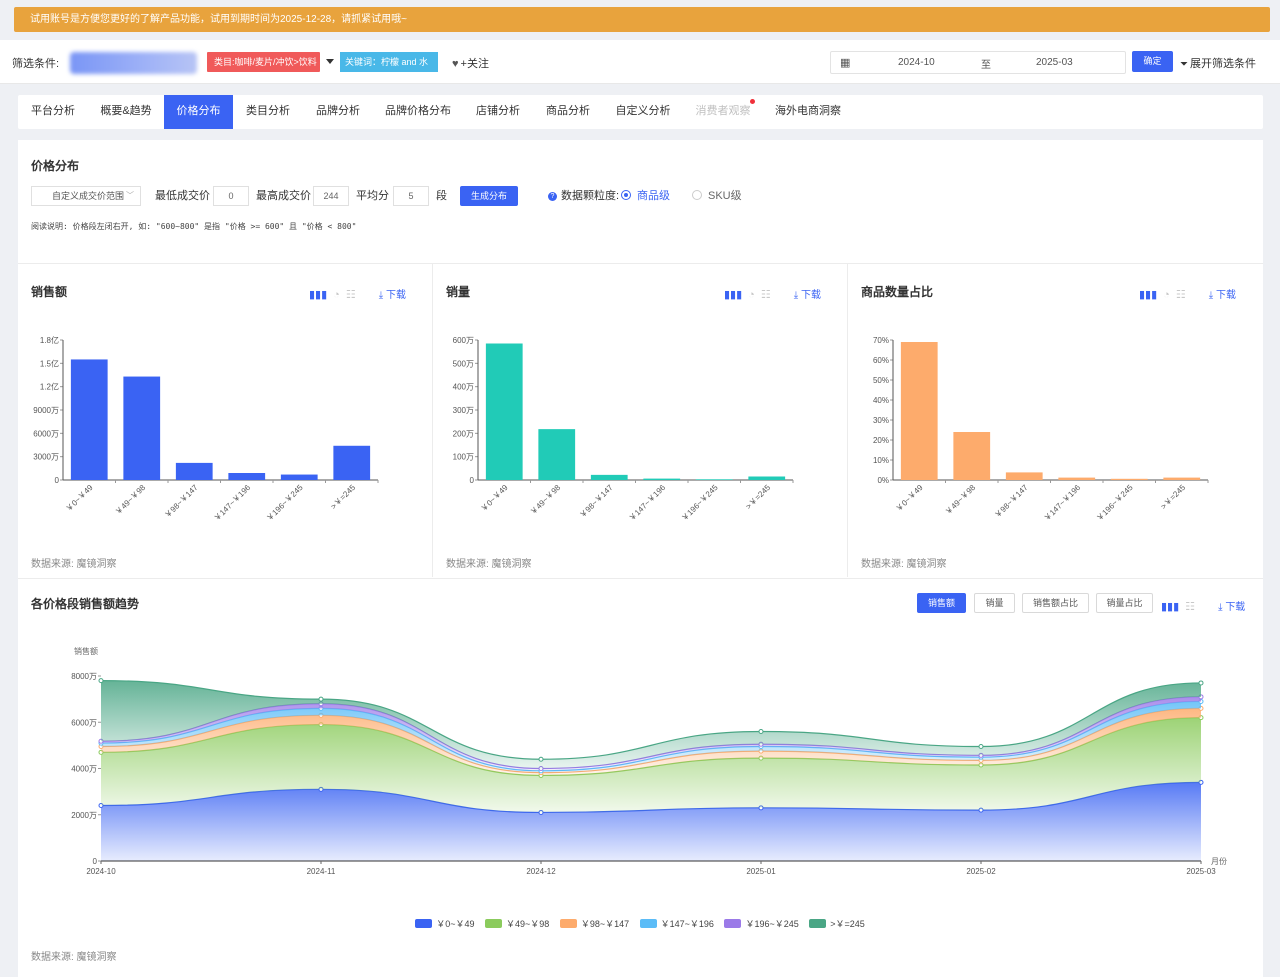 The height and width of the screenshot is (977, 1280). What do you see at coordinates (268, 111) in the screenshot?
I see `tab-category: 类目分析` at bounding box center [268, 111].